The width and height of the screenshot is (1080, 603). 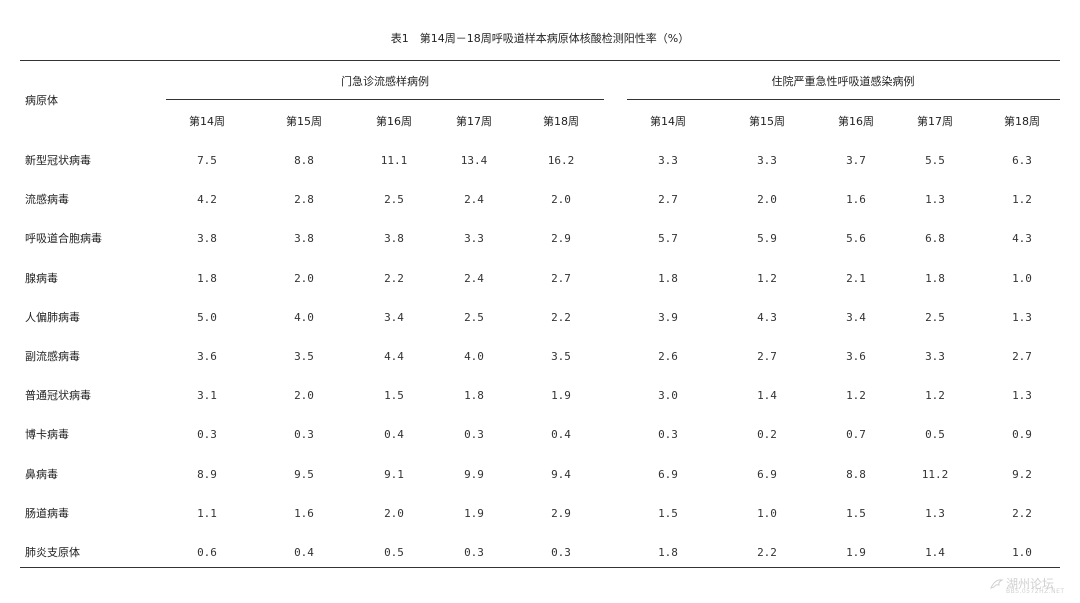 I want to click on outpatient-value-cell: 0.6, so click(x=207, y=552).